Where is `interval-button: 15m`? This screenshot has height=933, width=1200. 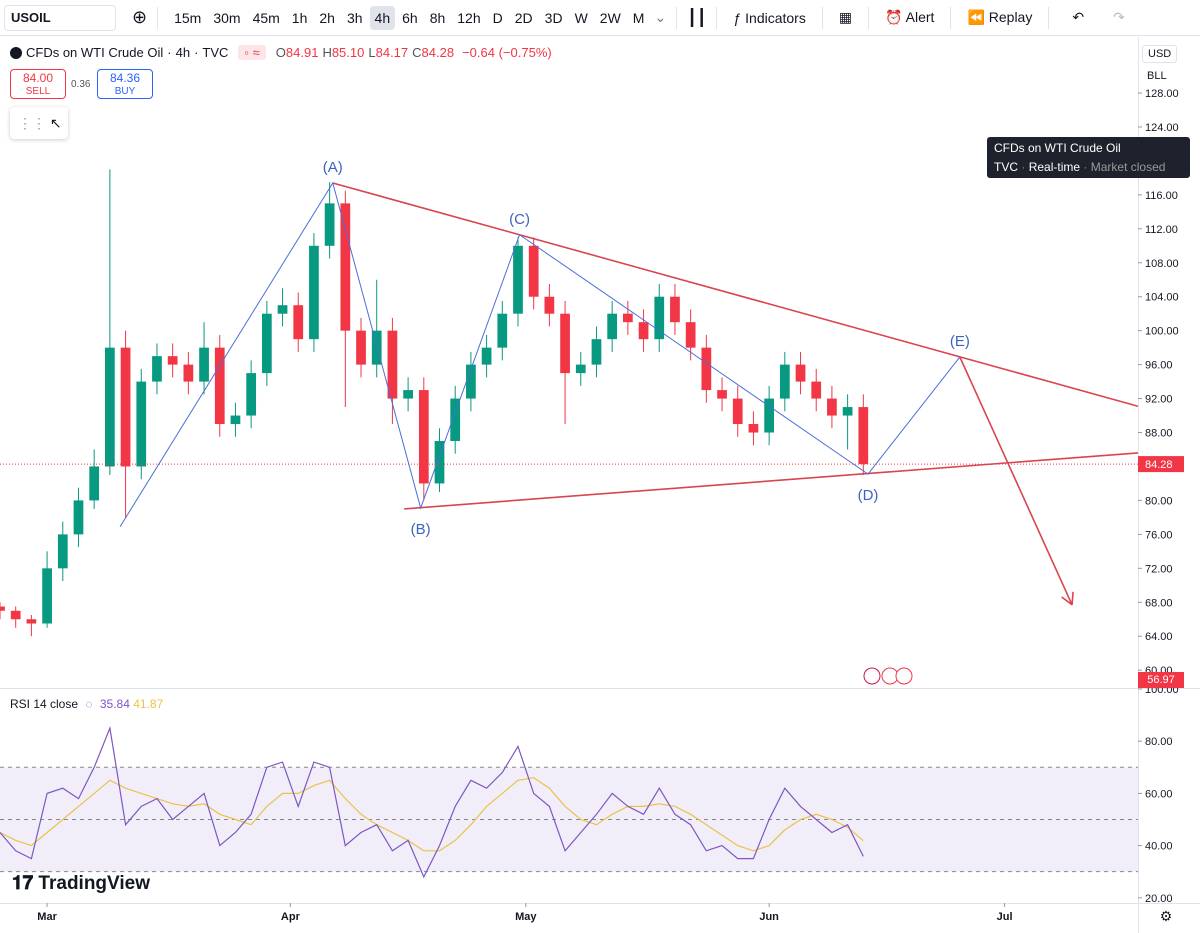 interval-button: 15m is located at coordinates (188, 17).